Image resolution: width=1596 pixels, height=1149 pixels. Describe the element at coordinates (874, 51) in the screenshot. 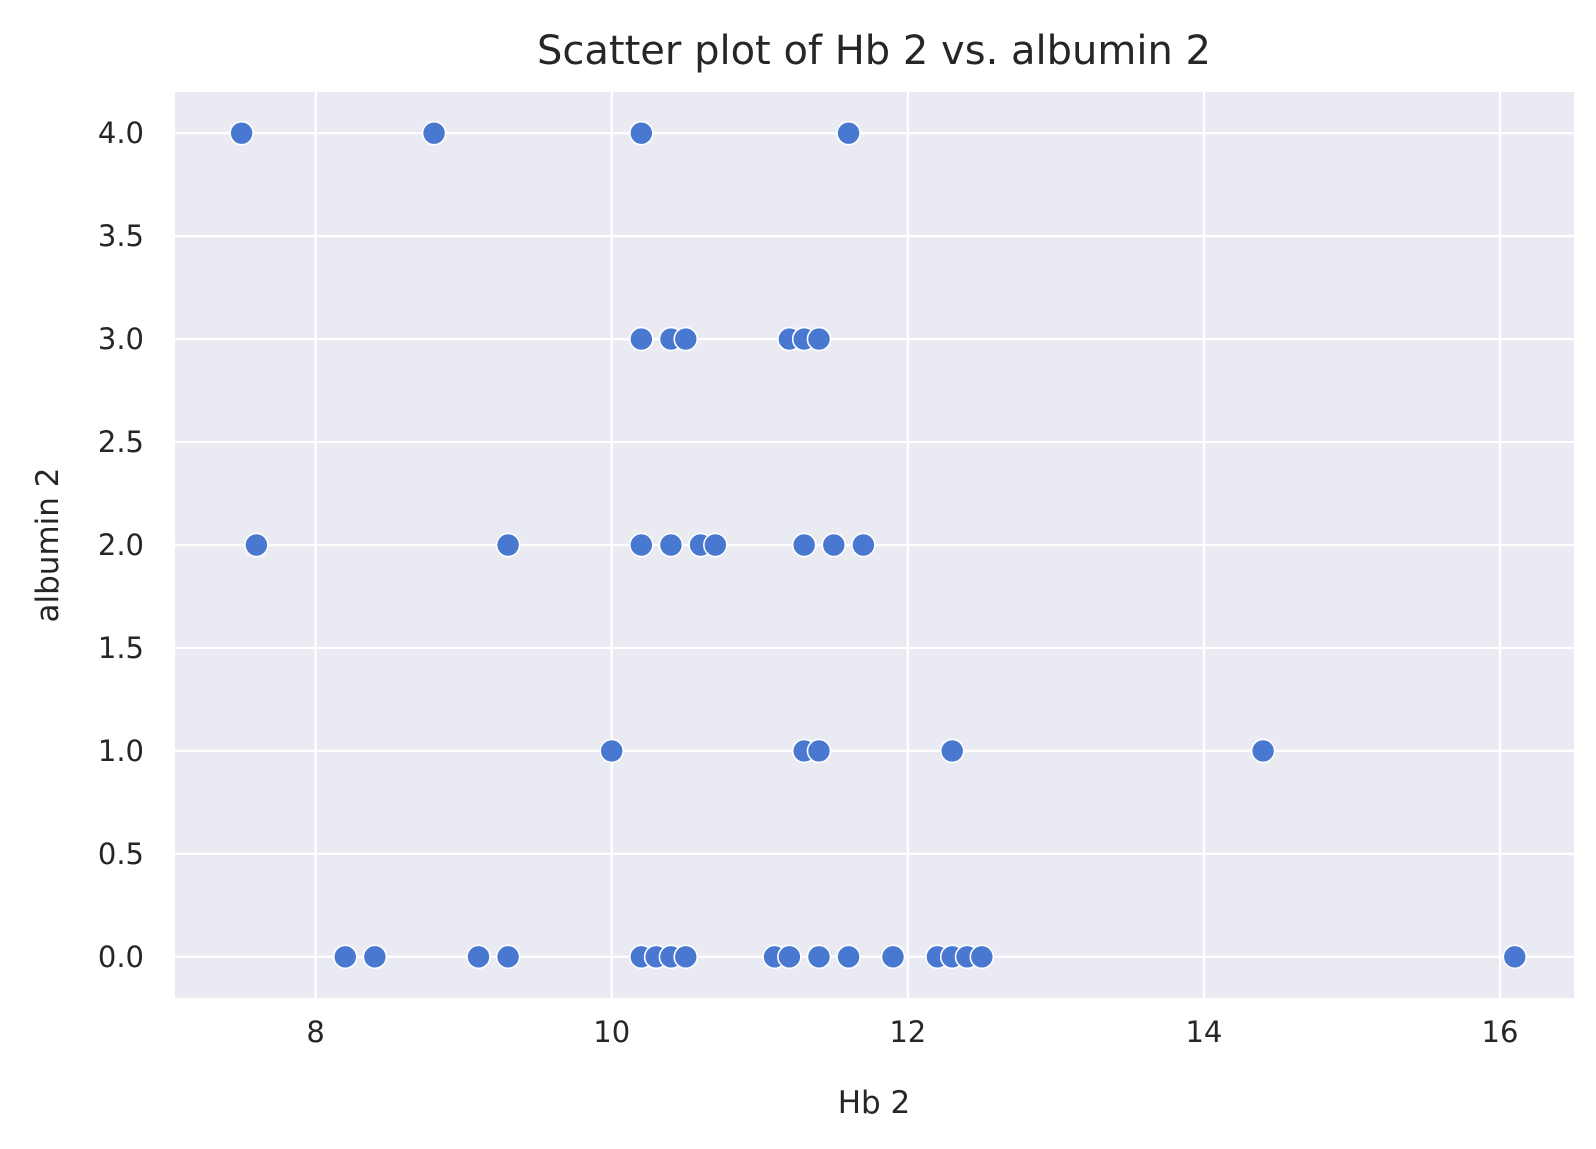

I see `chart-title: Scatter plot of Hb 2 vs. albumin 2` at that location.